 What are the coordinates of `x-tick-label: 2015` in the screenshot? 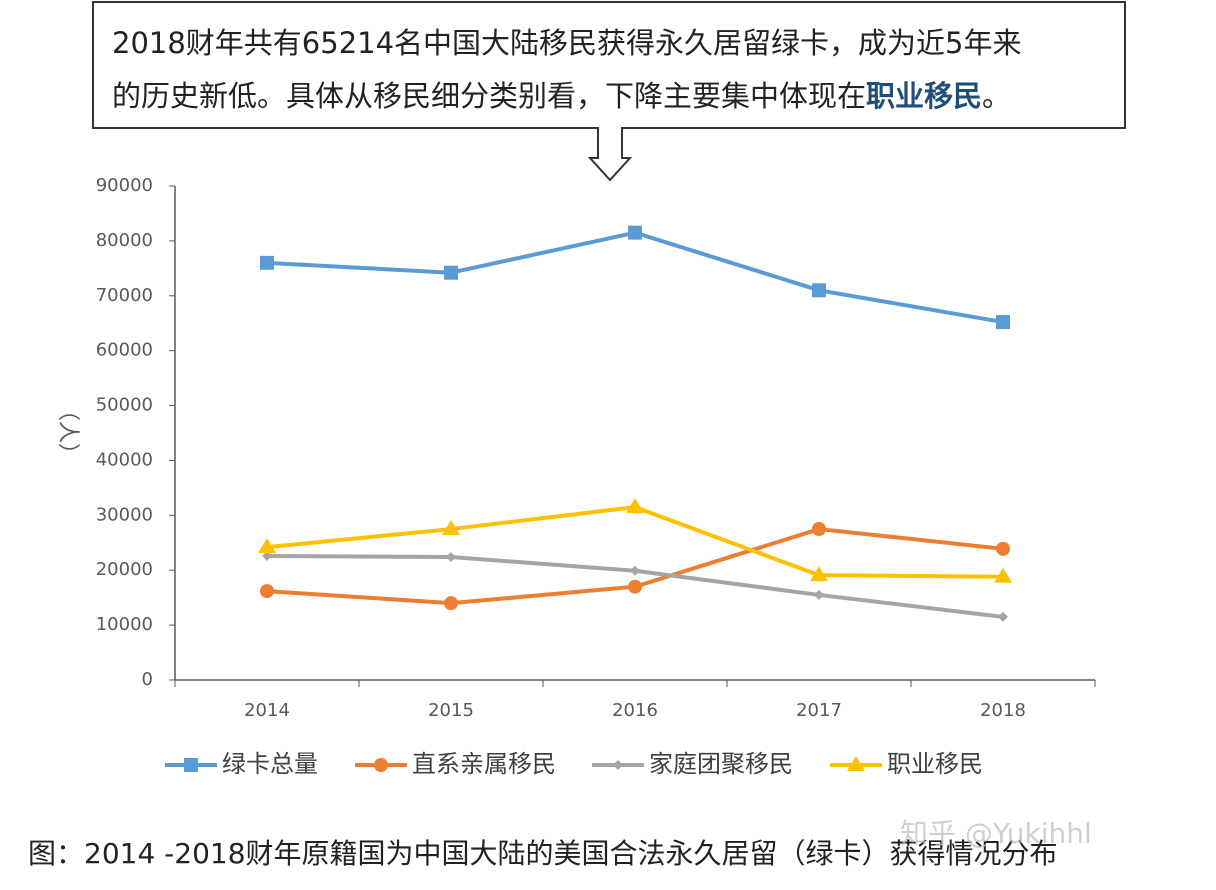 It's located at (451, 710).